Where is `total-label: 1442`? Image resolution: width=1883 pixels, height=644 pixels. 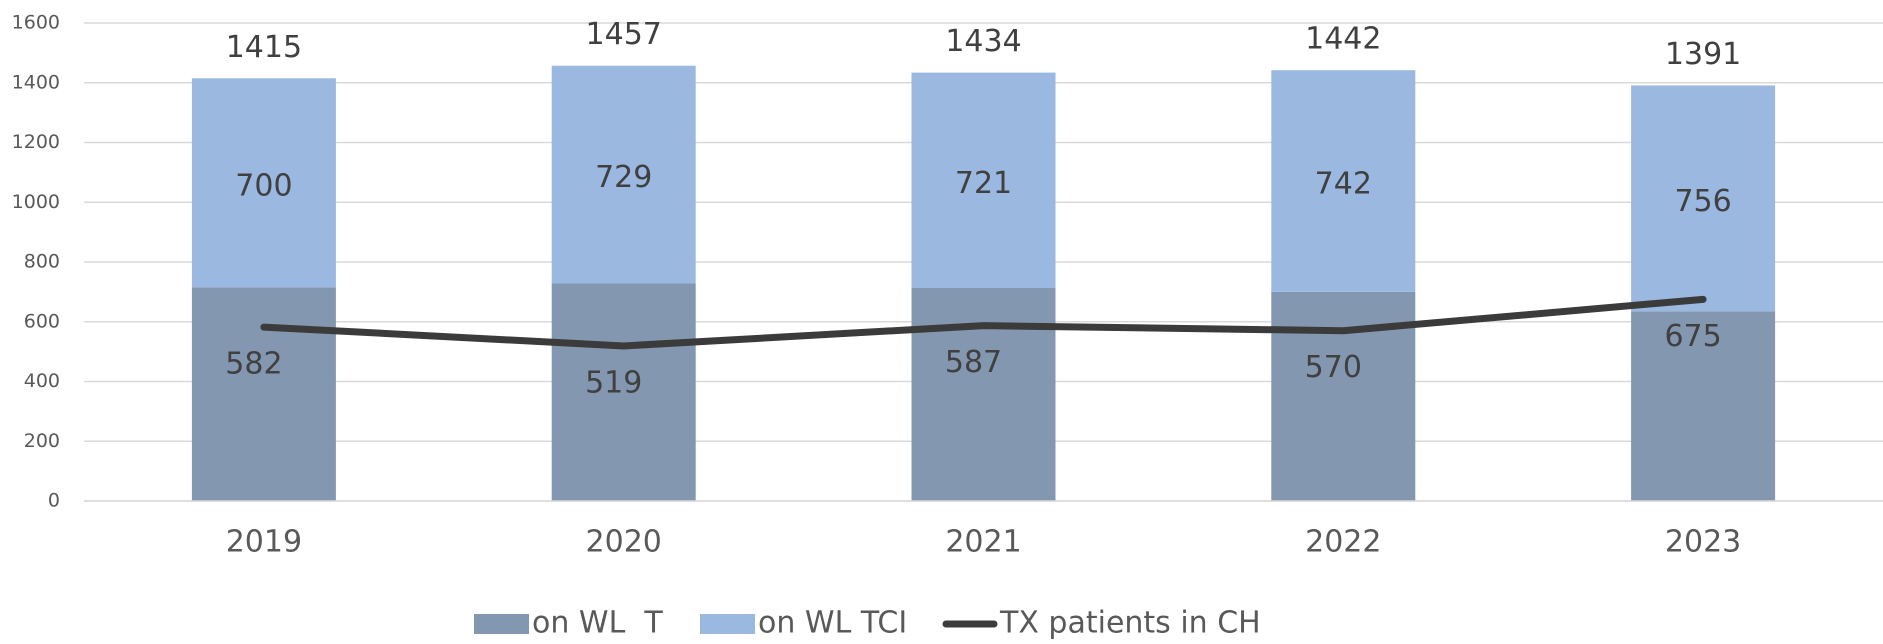 total-label: 1442 is located at coordinates (1343, 39).